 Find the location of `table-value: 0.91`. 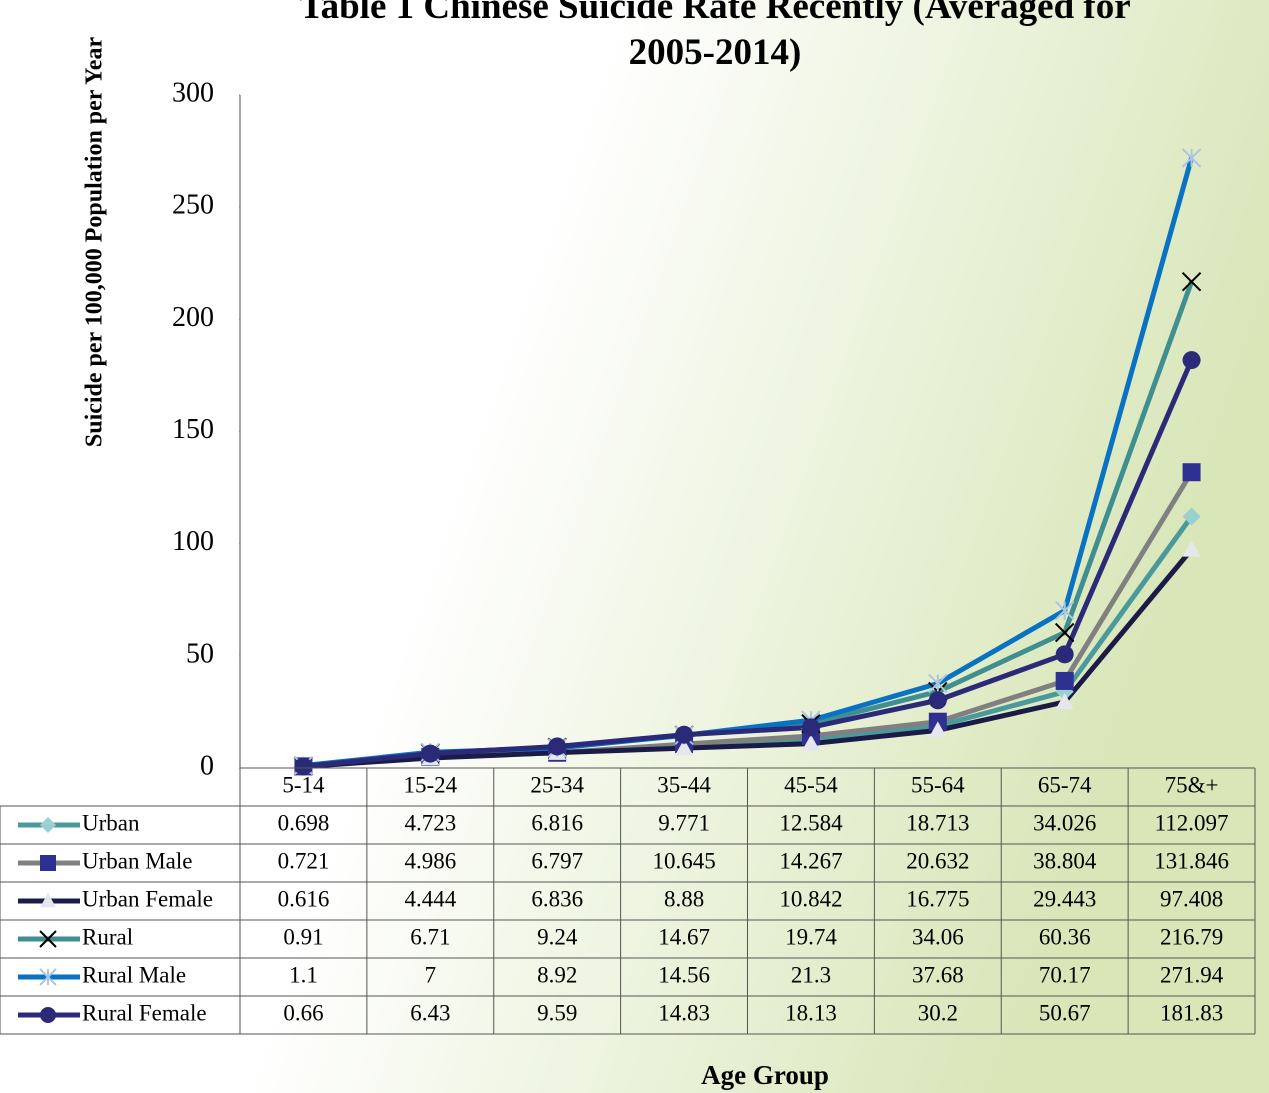

table-value: 0.91 is located at coordinates (303, 936).